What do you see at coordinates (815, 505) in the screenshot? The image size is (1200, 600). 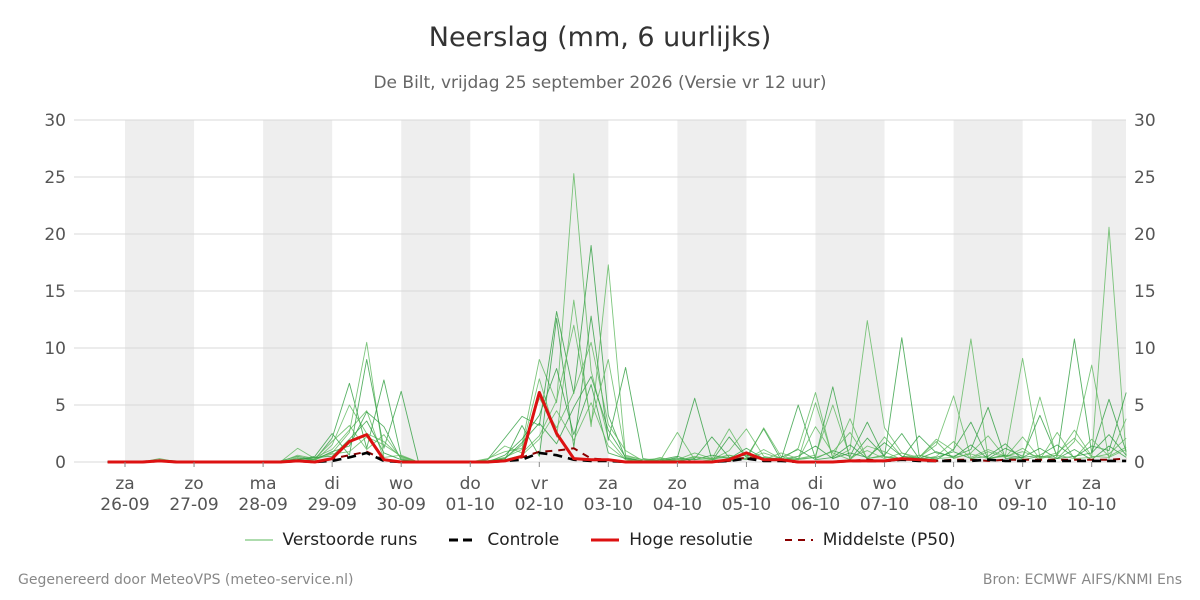 I see `x-tick-date: 06-10` at bounding box center [815, 505].